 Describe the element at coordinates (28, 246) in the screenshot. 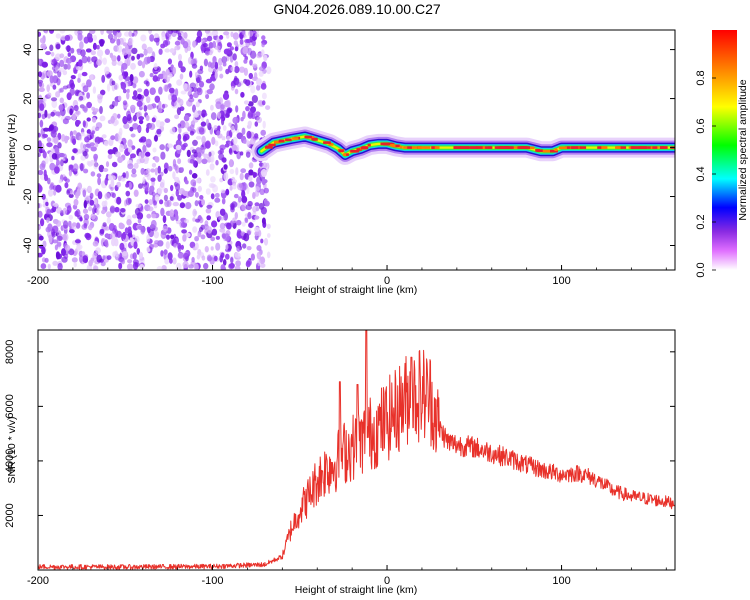

I see `y-tick-label: -40` at that location.